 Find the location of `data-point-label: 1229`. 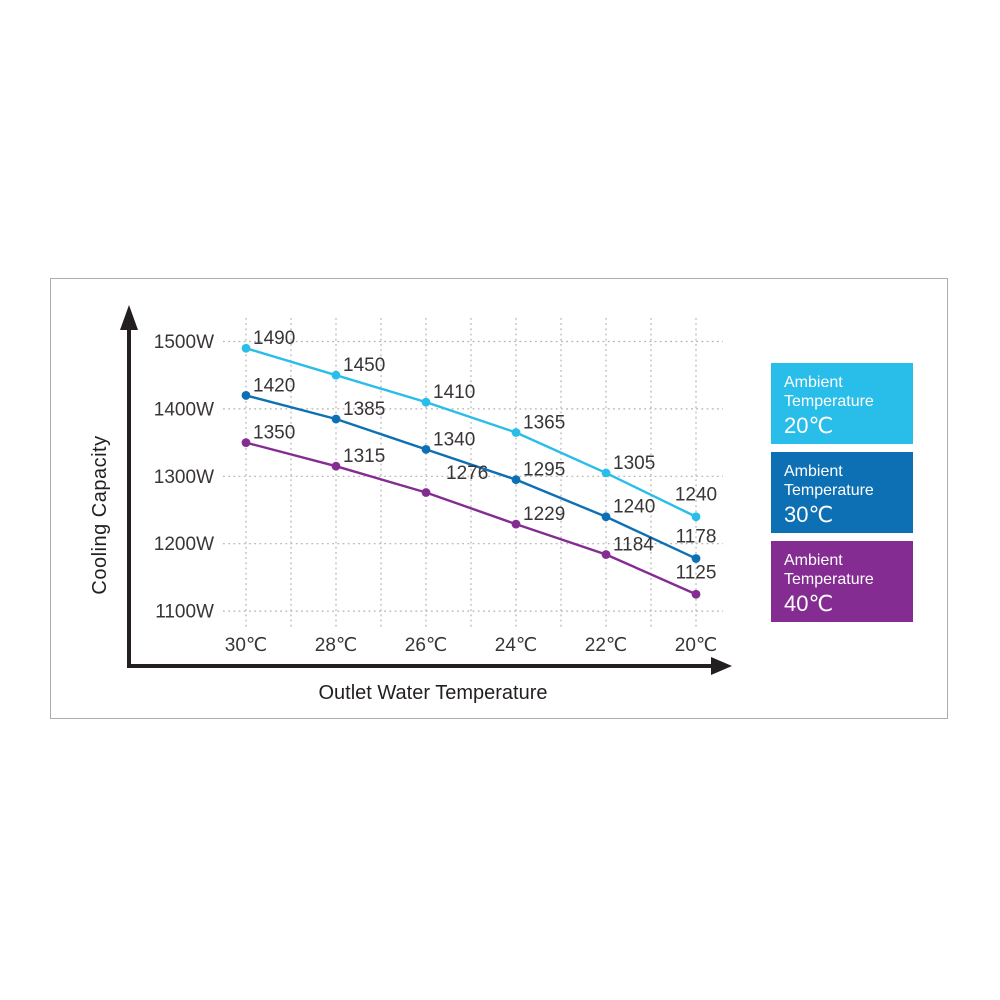

data-point-label: 1229 is located at coordinates (544, 514).